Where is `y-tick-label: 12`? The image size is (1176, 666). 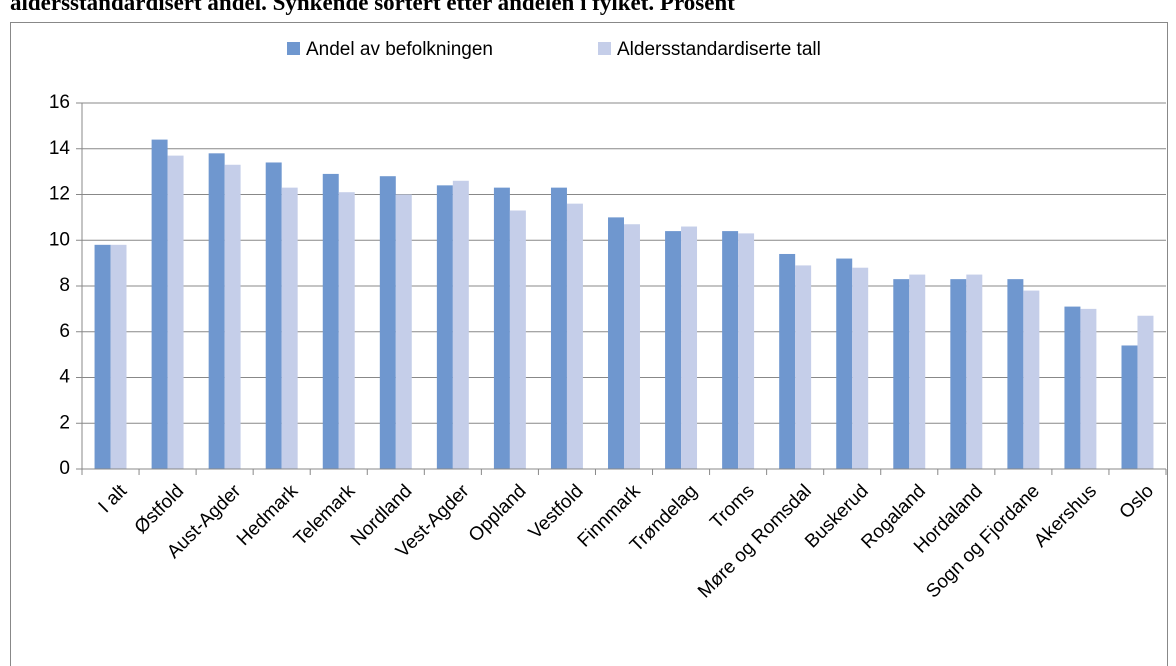 y-tick-label: 12 is located at coordinates (59, 194).